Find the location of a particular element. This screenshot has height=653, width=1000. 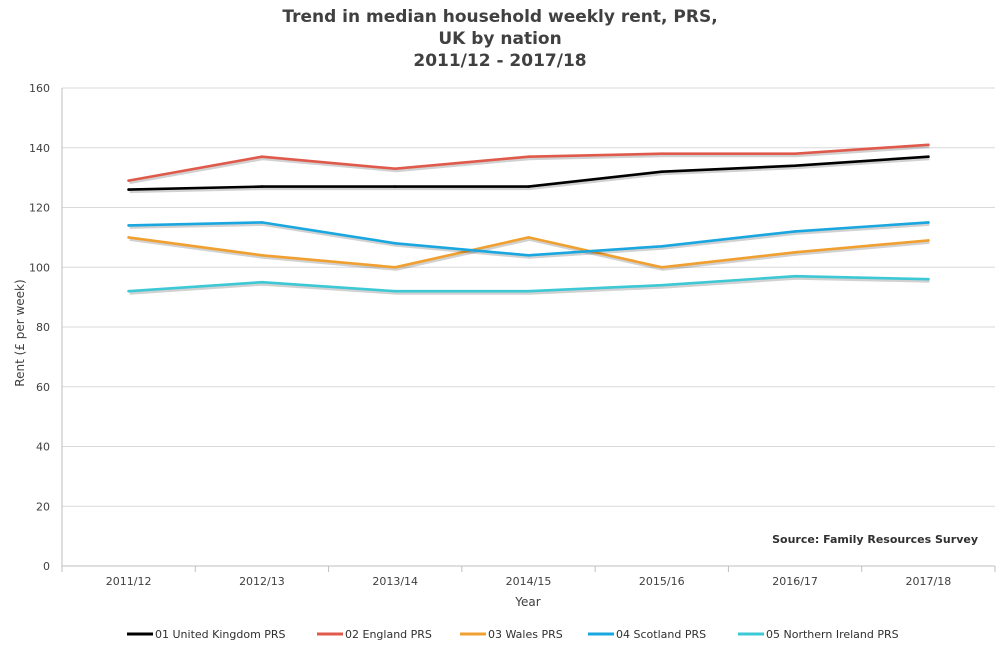

x-tick-label: 2015/16 is located at coordinates (662, 581).